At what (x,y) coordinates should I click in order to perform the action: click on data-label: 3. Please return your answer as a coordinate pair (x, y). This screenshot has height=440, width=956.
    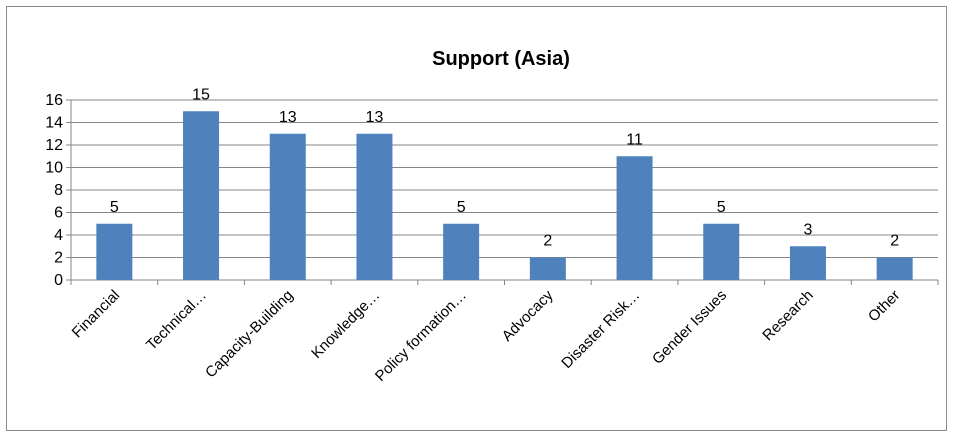
    Looking at the image, I should click on (807, 229).